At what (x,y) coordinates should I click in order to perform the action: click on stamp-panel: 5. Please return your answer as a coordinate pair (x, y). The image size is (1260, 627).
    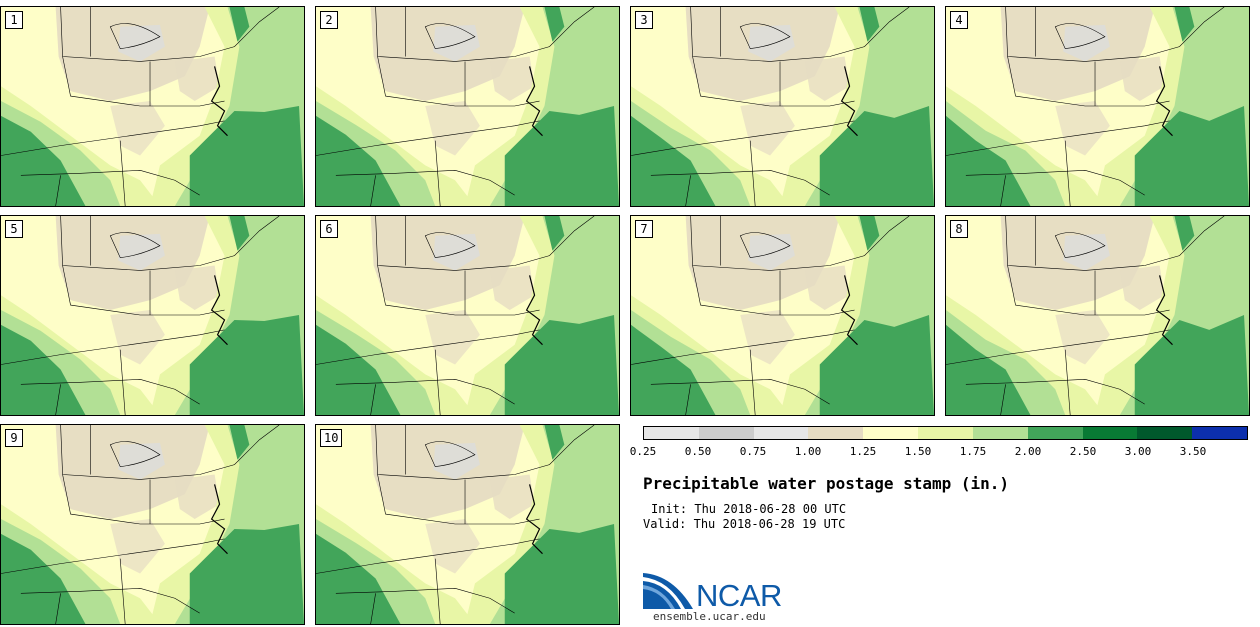
    Looking at the image, I should click on (152, 315).